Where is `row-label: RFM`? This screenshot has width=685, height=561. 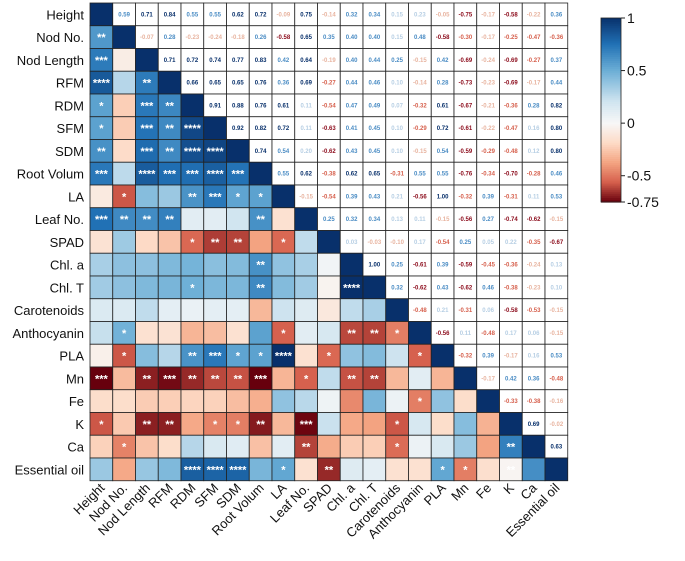
row-label: RFM is located at coordinates (70, 83).